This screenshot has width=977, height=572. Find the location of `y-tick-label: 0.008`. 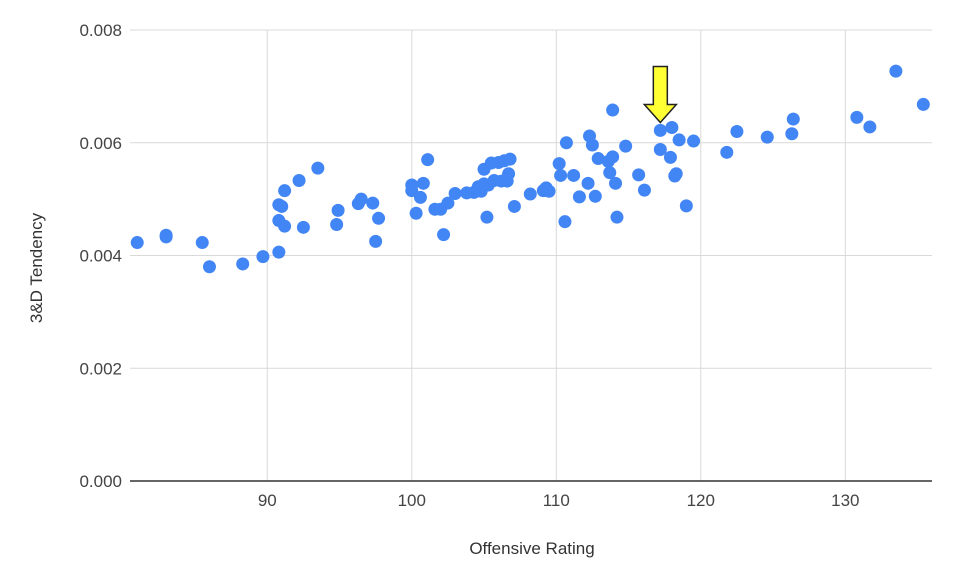

y-tick-label: 0.008 is located at coordinates (100, 30).